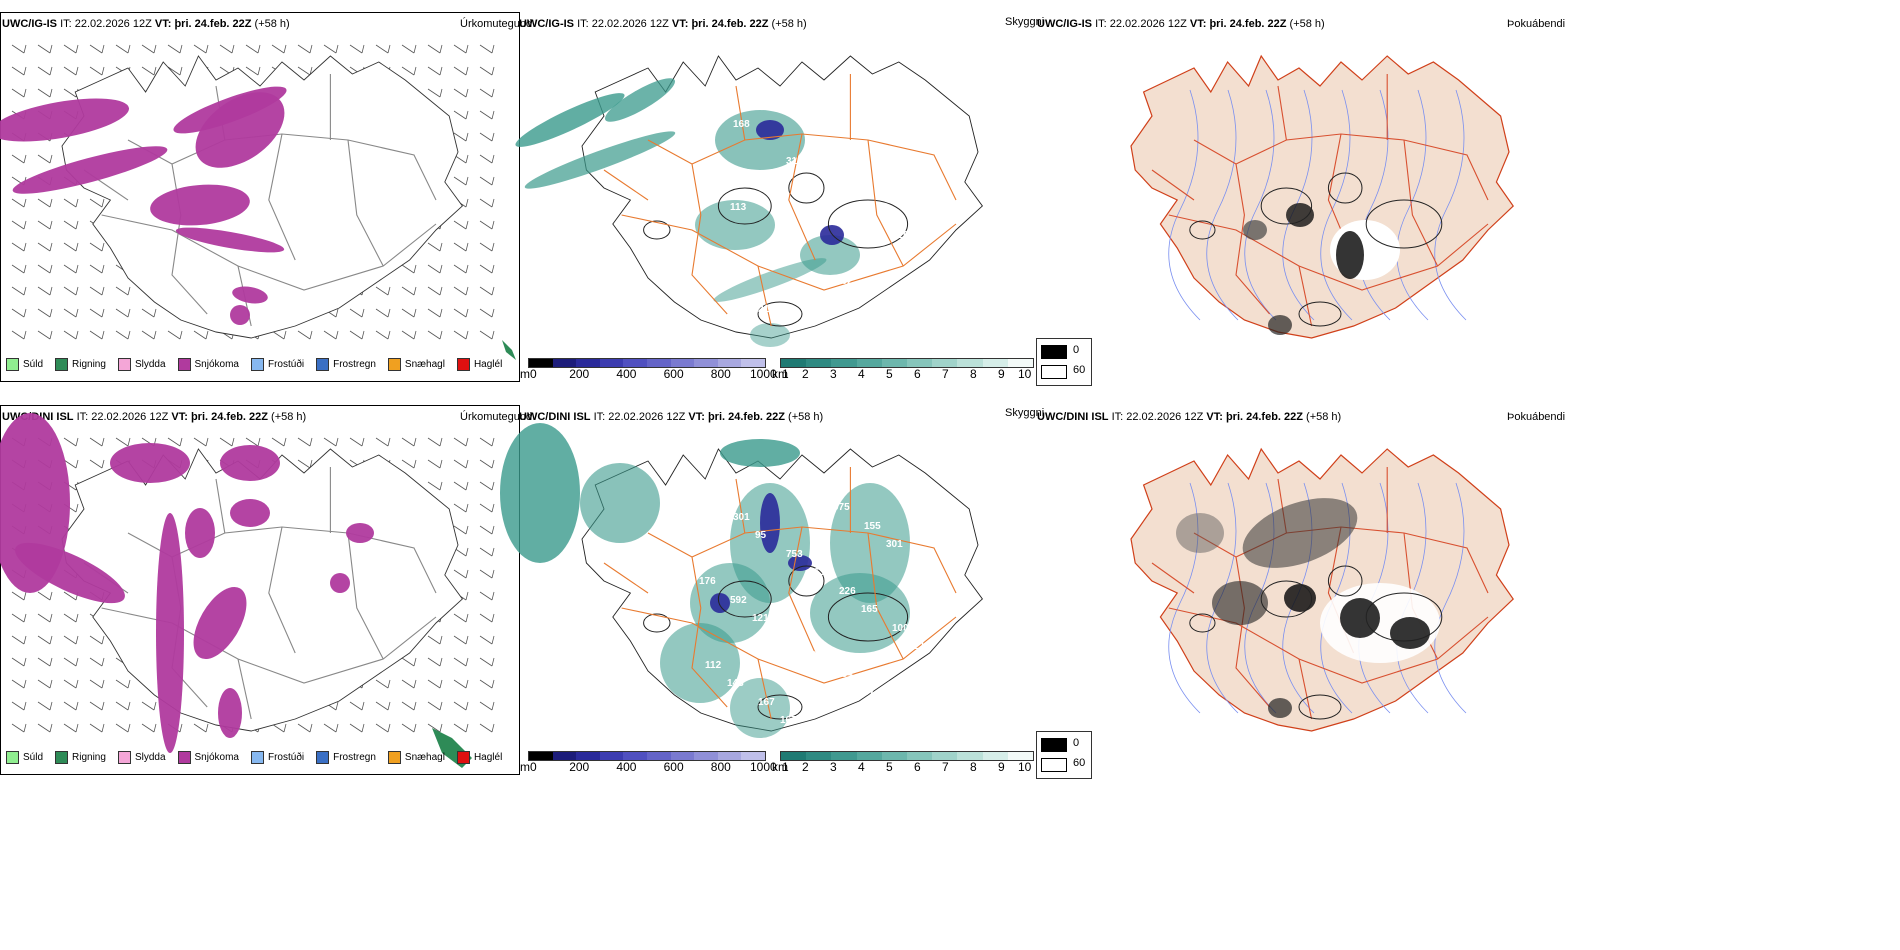 The width and height of the screenshot is (1900, 950). Describe the element at coordinates (813, 655) in the screenshot. I see `cloud-base-value: 128` at that location.